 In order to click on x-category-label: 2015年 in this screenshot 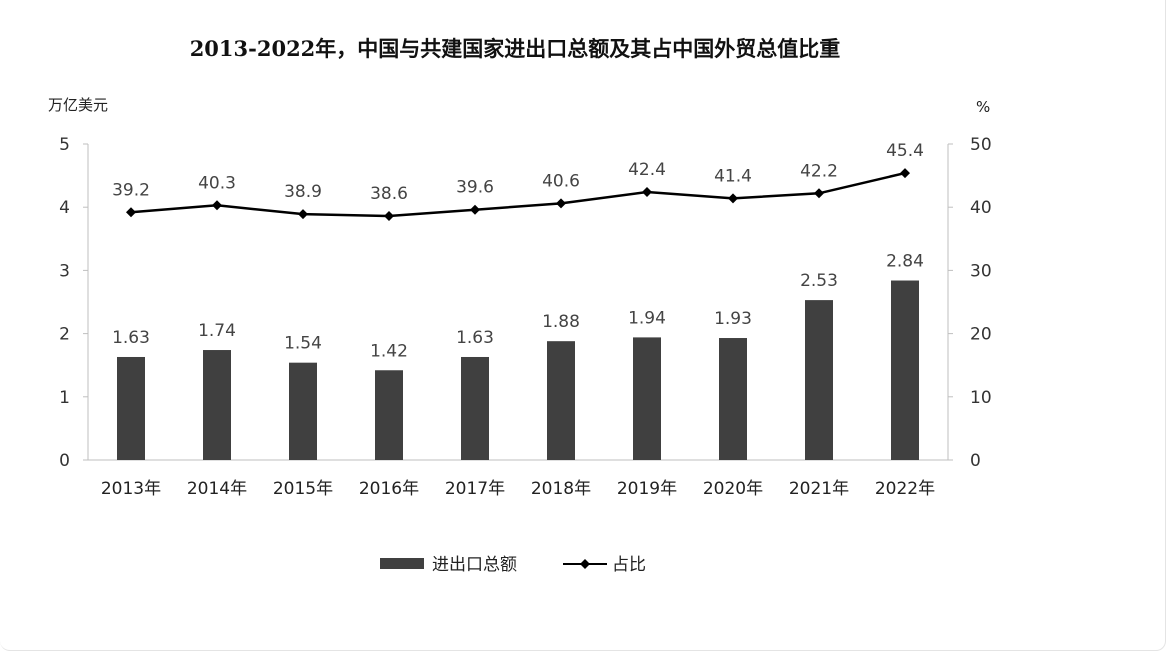, I will do `click(303, 489)`.